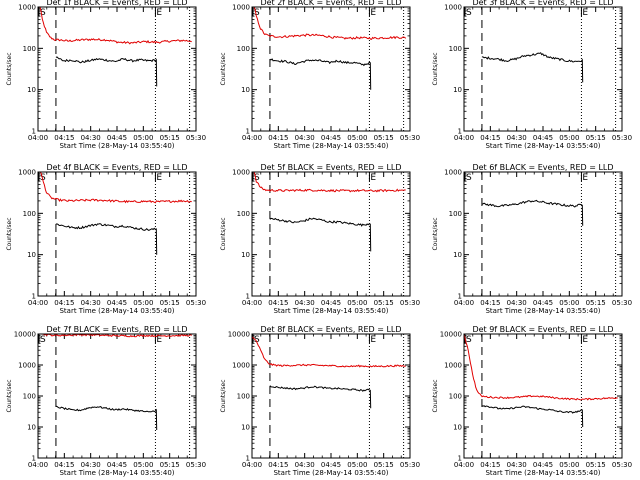  I want to click on panel-title: Det 7f BLACK = Events, RED = LLD, so click(116, 329).